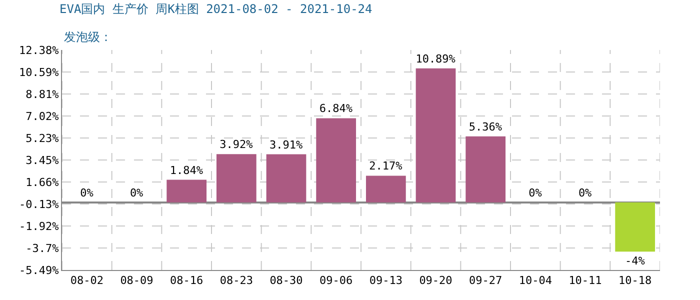 The image size is (700, 300). What do you see at coordinates (88, 37) in the screenshot?
I see `chart-subtitle: 发泡级：` at bounding box center [88, 37].